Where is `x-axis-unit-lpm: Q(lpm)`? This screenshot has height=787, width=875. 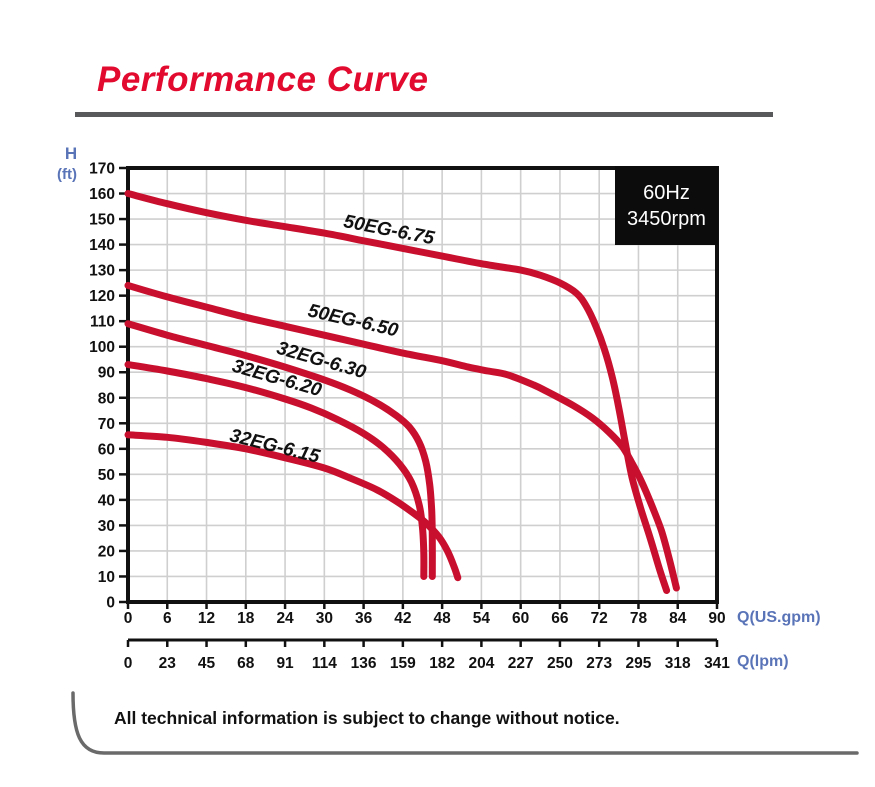
x-axis-unit-lpm: Q(lpm) is located at coordinates (763, 661).